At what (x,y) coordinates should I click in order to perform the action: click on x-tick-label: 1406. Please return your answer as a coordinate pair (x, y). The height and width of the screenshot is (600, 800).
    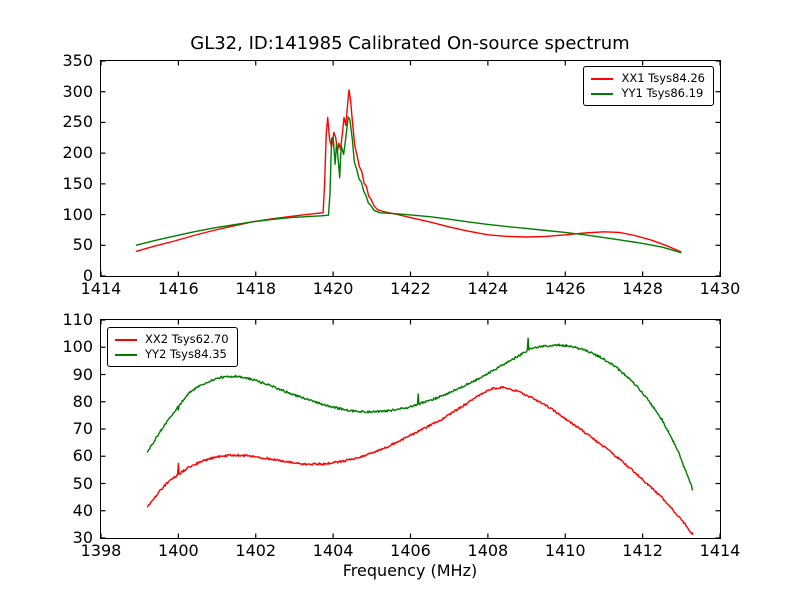
    Looking at the image, I should click on (410, 550).